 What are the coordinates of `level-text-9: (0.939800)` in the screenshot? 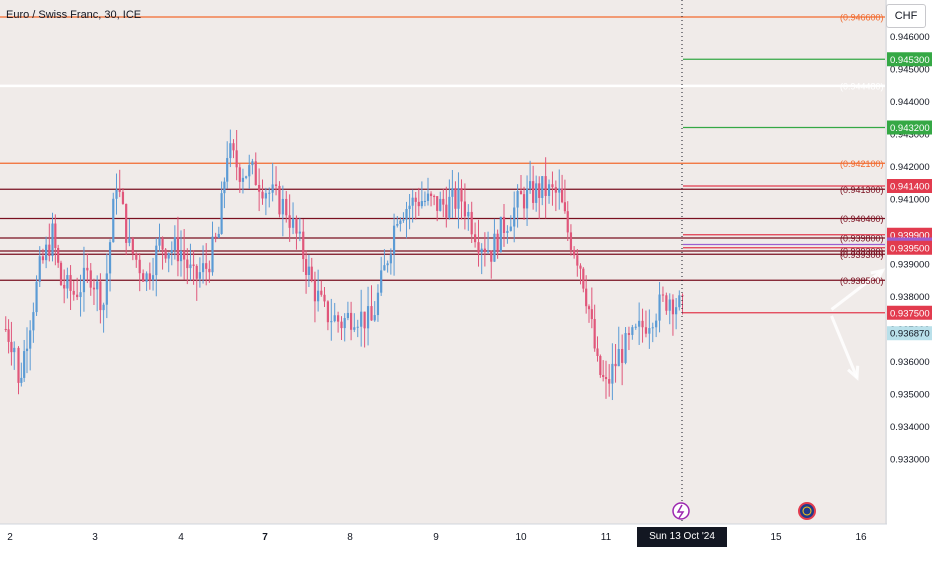 It's located at (862, 239).